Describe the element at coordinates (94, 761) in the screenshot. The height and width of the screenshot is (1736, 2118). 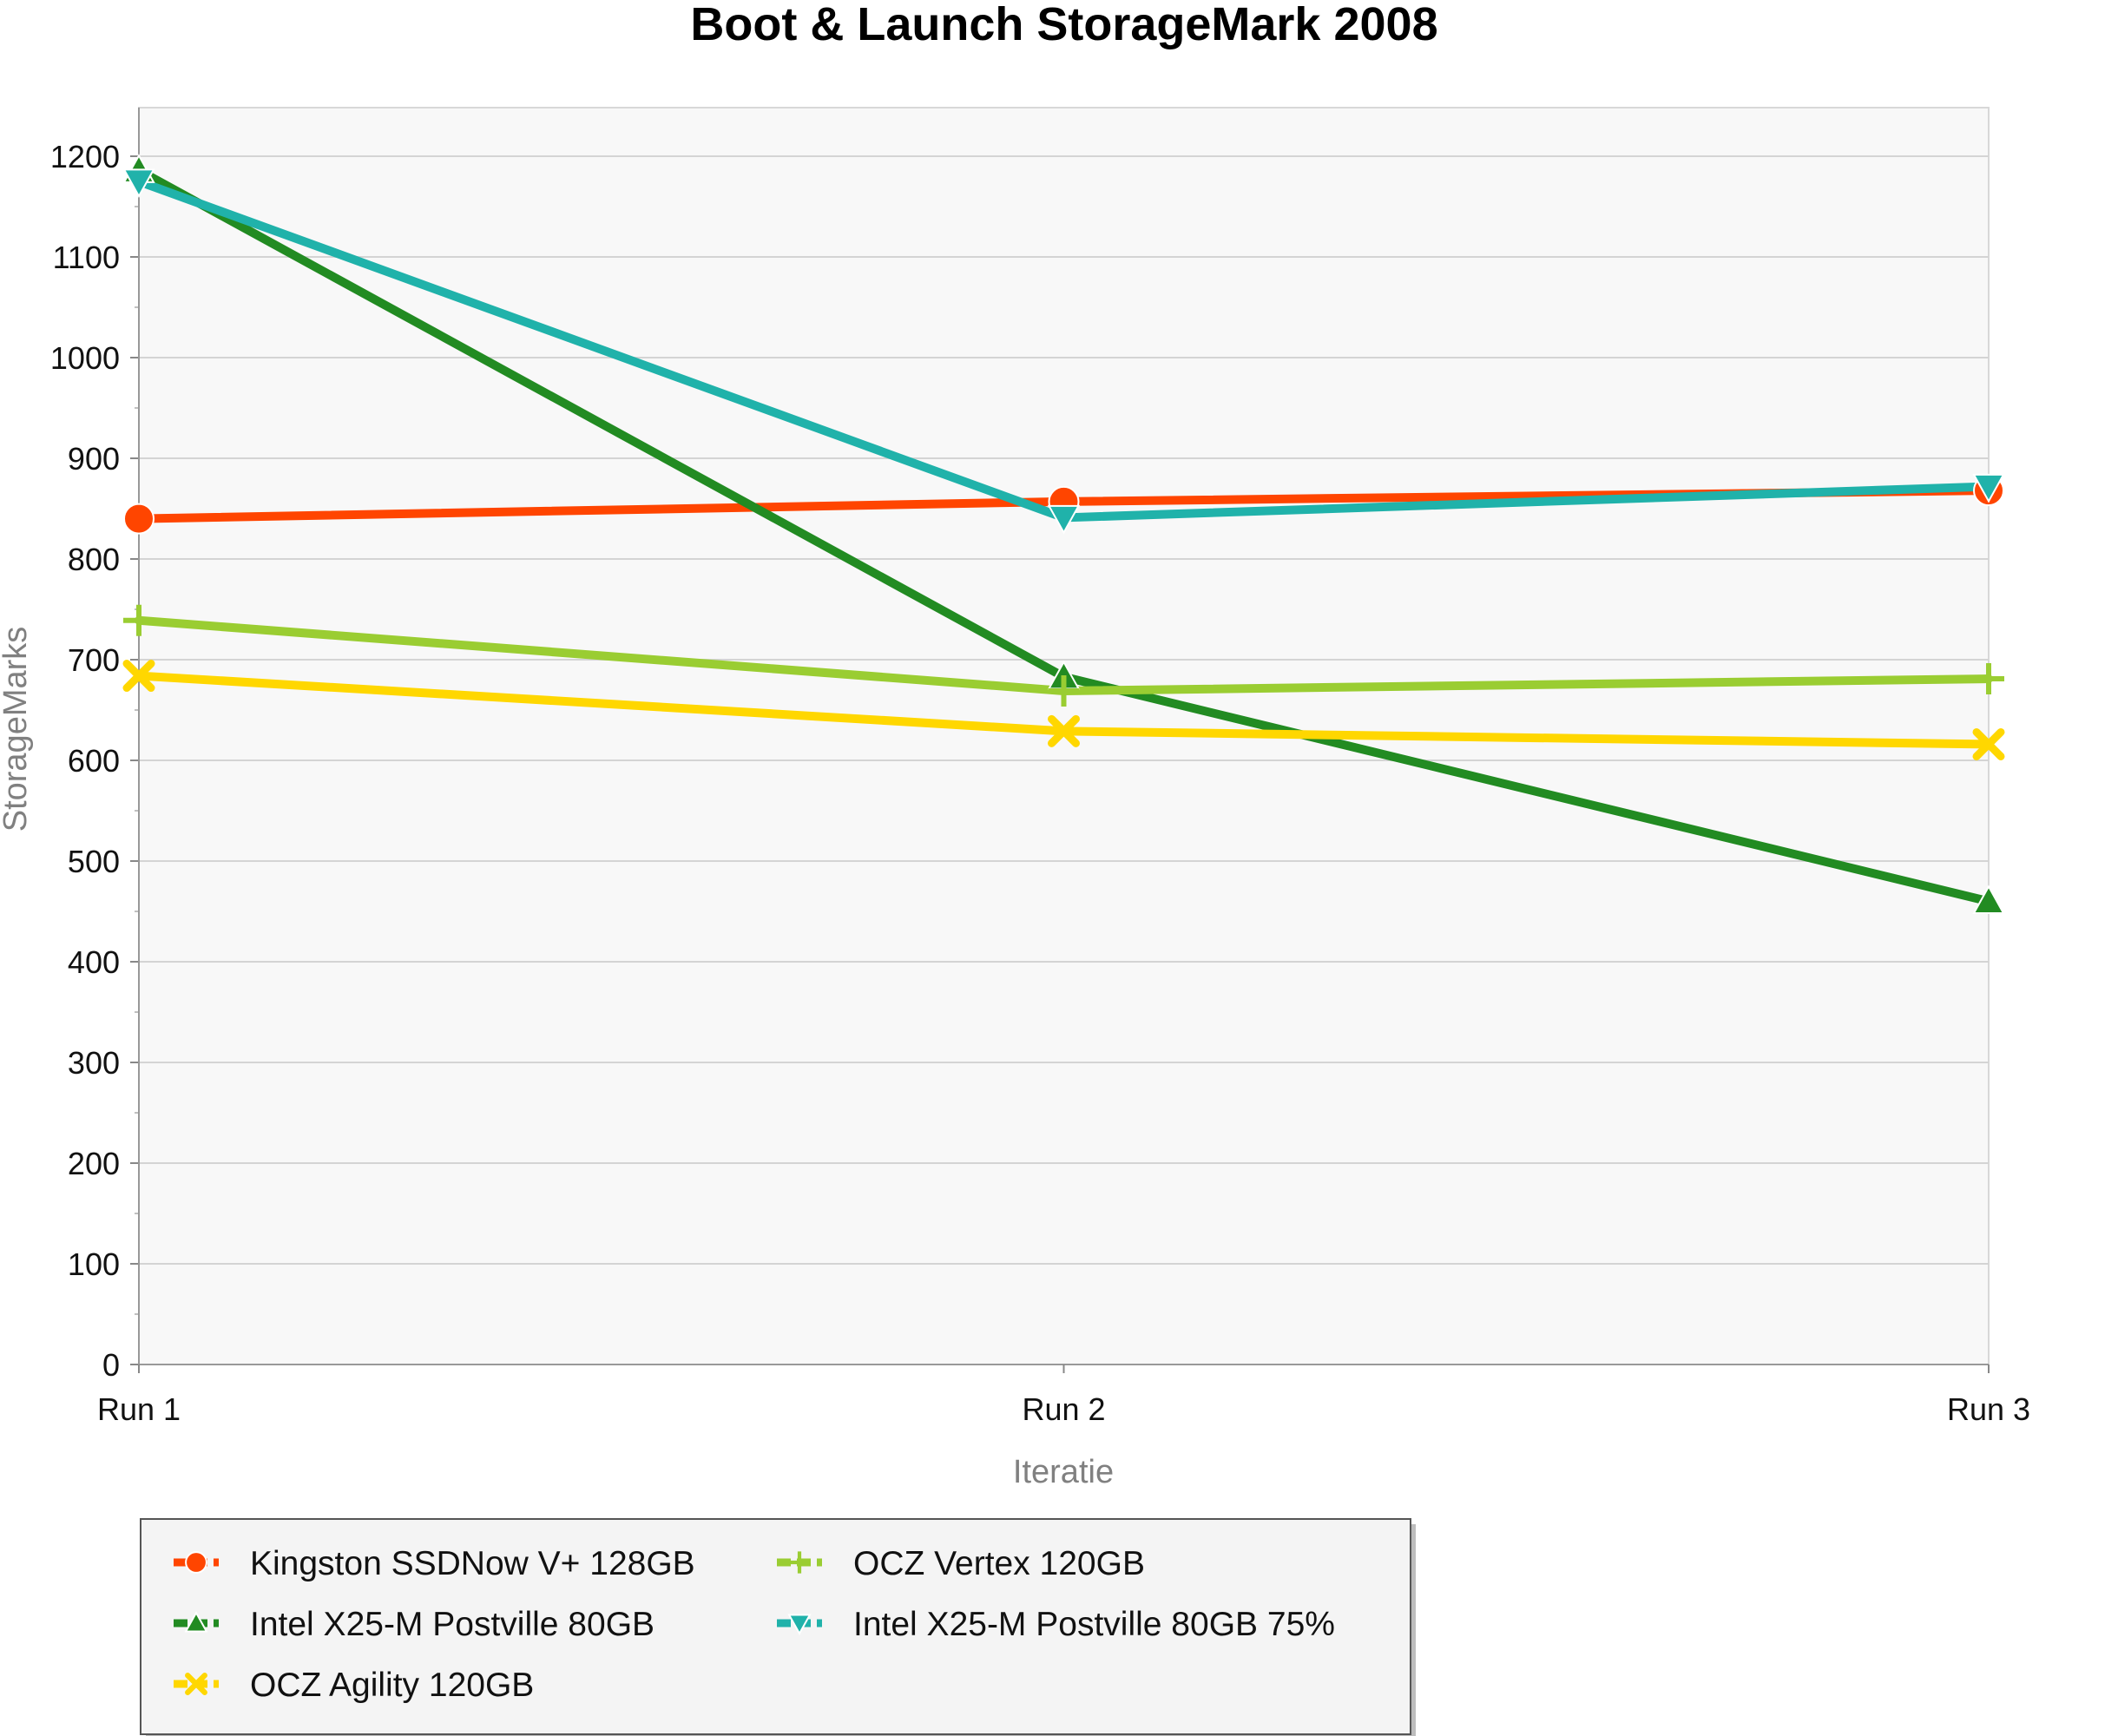
I see `y-tick-label: 600` at that location.